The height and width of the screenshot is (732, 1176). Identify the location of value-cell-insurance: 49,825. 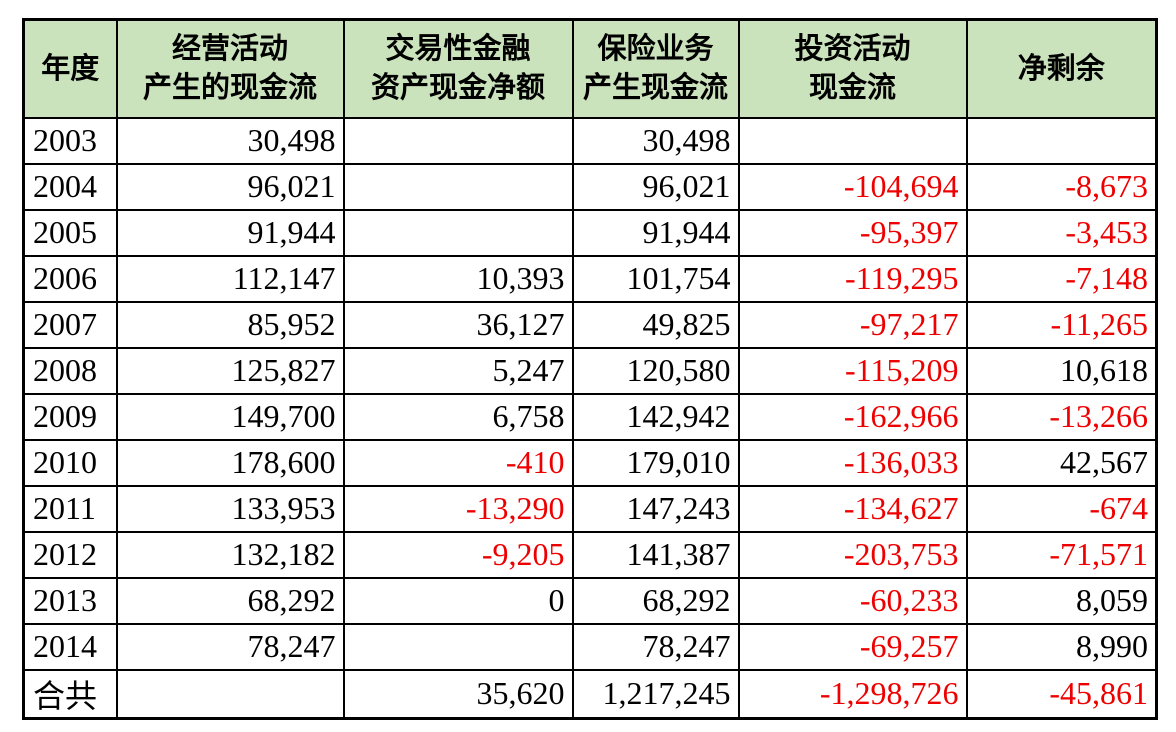
(655, 324).